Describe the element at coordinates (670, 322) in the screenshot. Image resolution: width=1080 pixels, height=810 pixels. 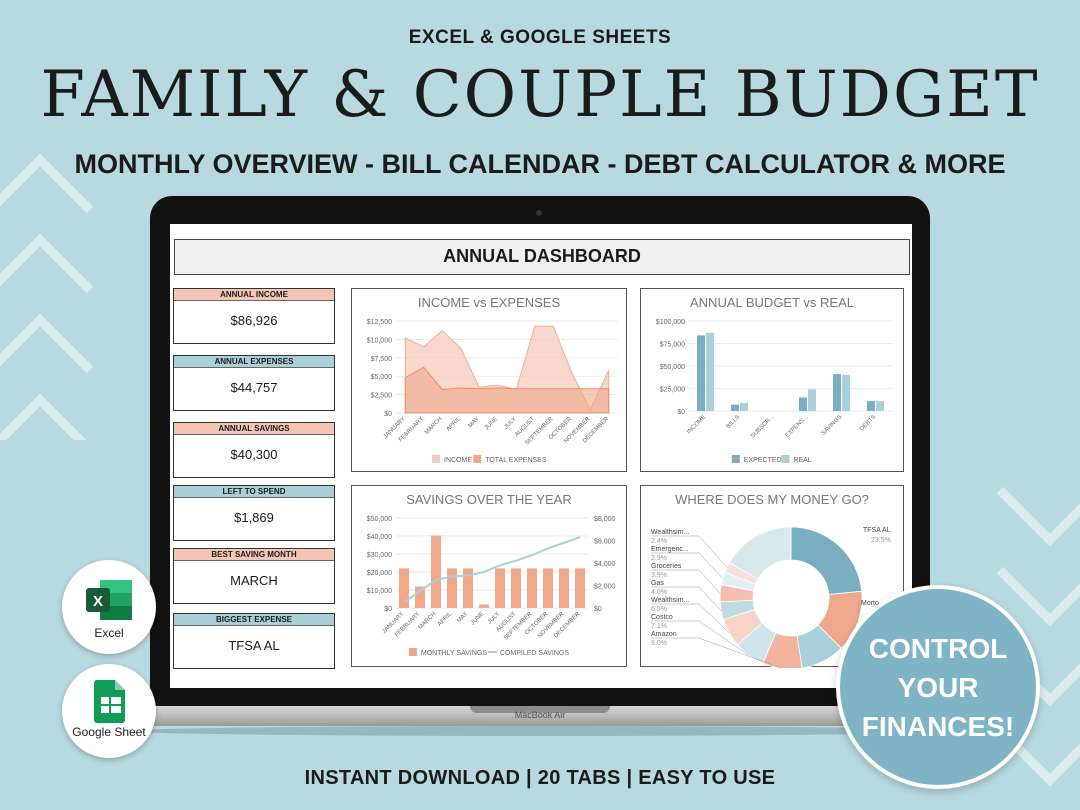
I see `y-tick-label: $100,000` at that location.